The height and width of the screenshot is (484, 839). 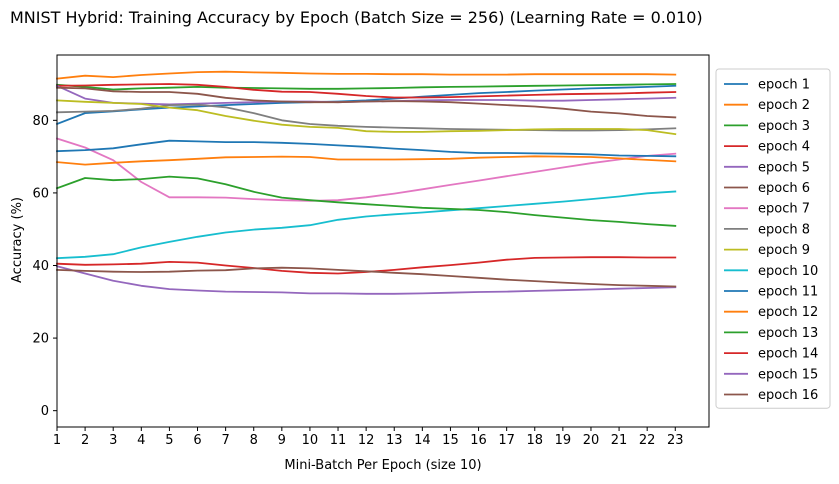 I want to click on x-tick-label: 5, so click(x=169, y=440).